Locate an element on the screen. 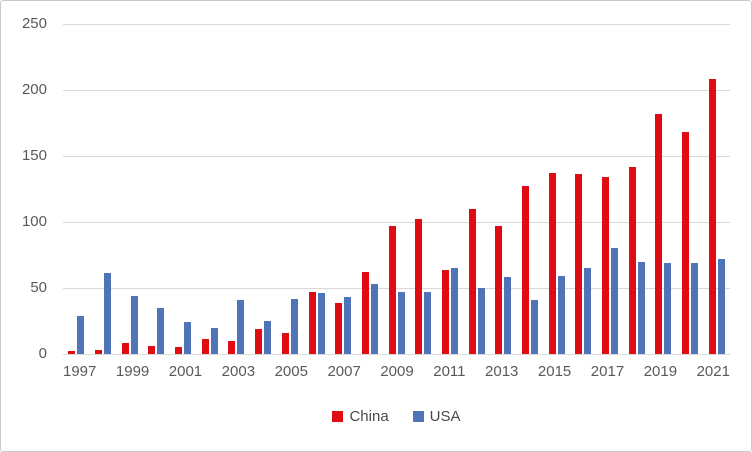 The width and height of the screenshot is (752, 452). x-tick-label-2004 is located at coordinates (265, 372).